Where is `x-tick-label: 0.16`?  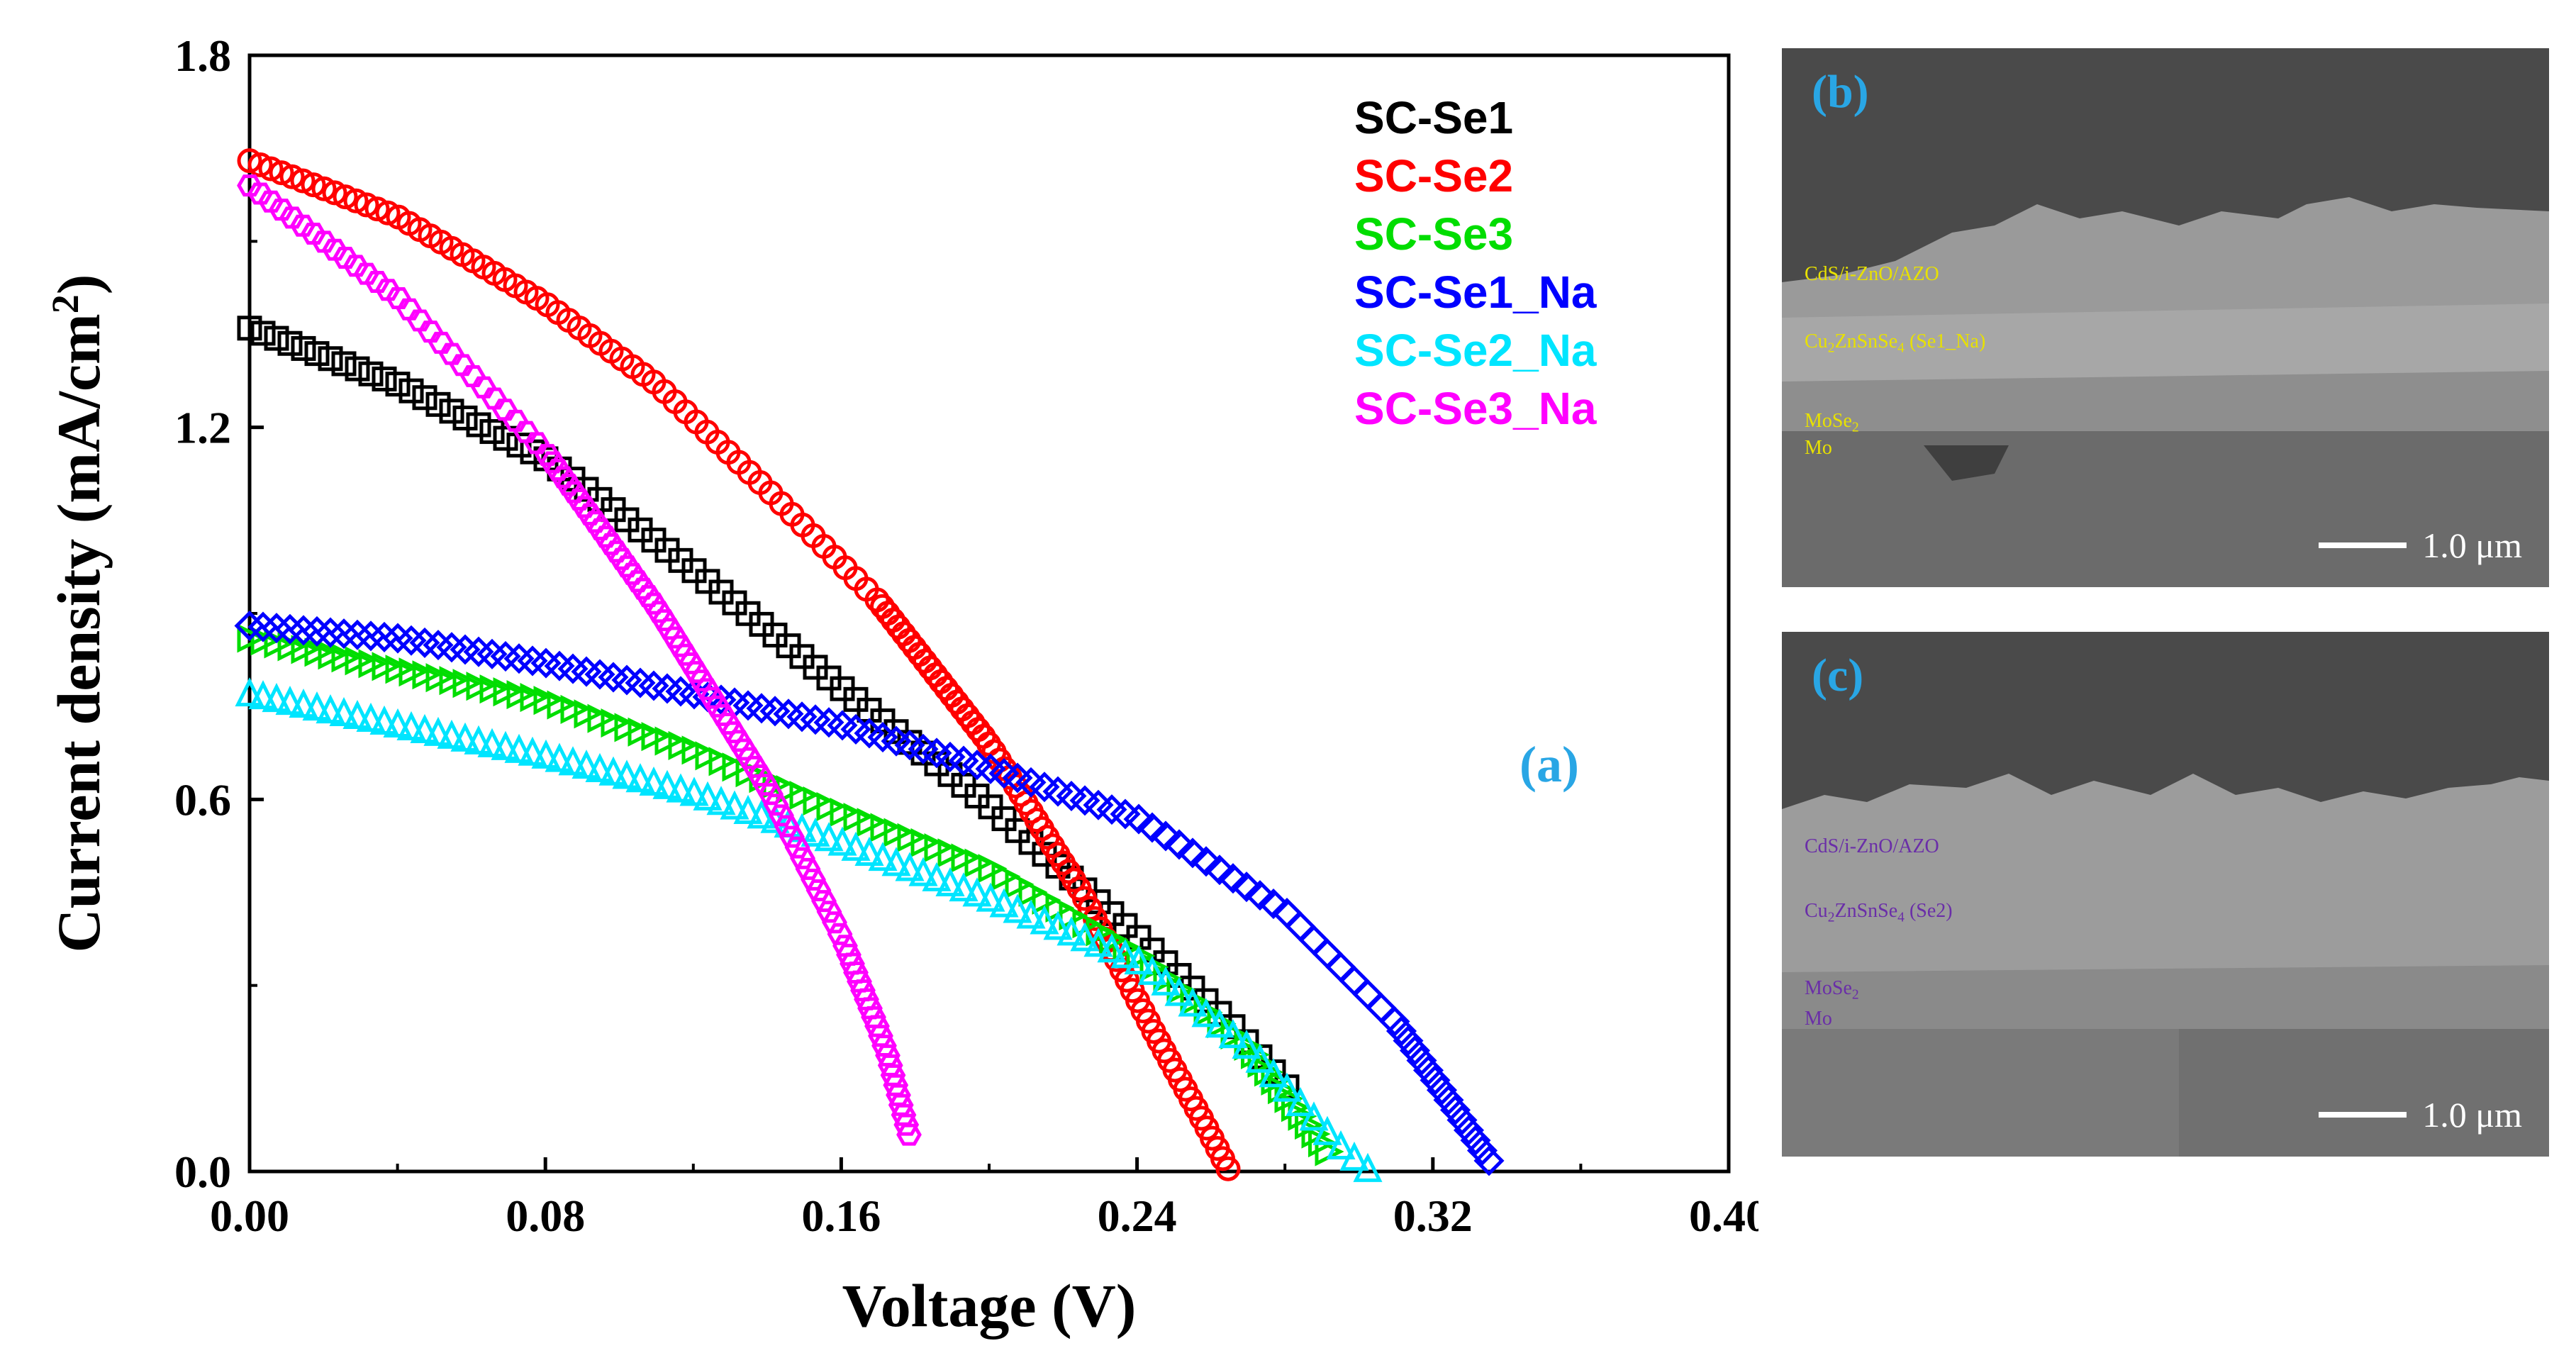 x-tick-label: 0.16 is located at coordinates (841, 1216).